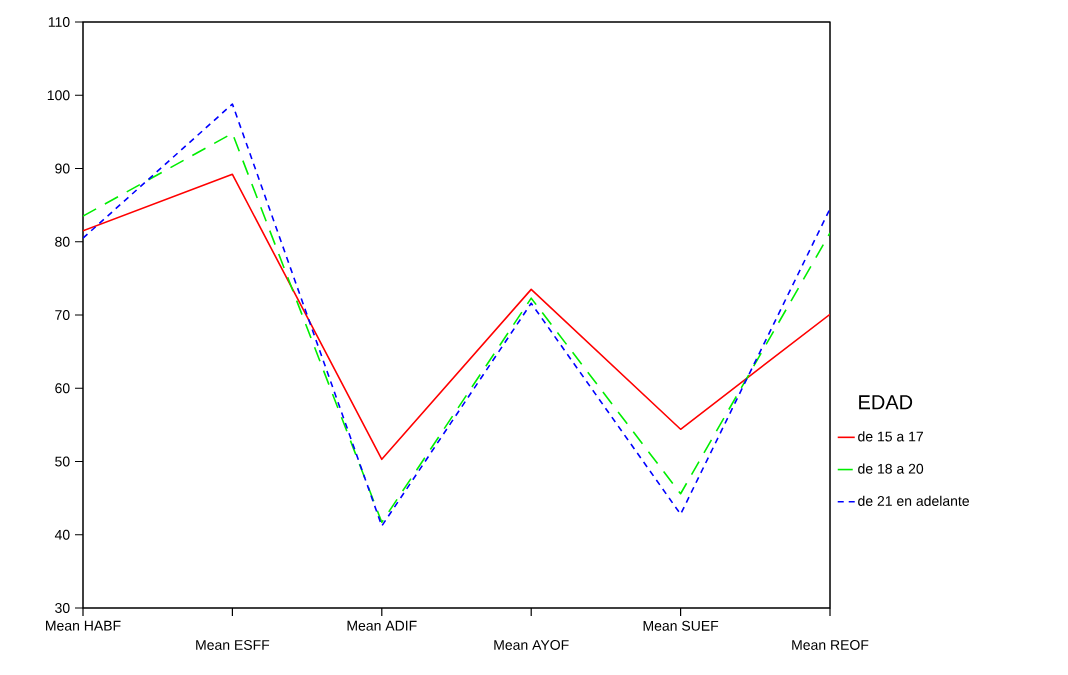 Image resolution: width=1068 pixels, height=675 pixels. I want to click on legend-label: de 18 a 20, so click(891, 468).